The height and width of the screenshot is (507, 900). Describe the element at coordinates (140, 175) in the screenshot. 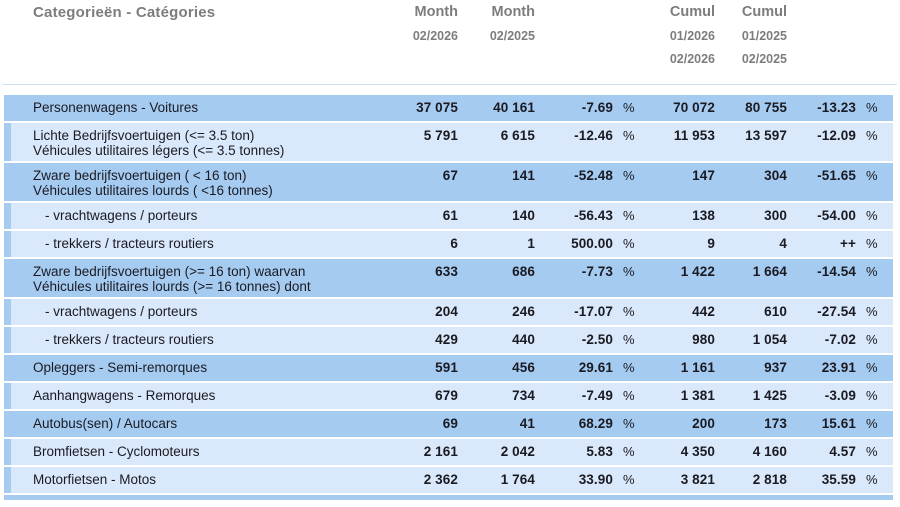

I see `category-line: Zware bedrijfsvoertuigen ( < 16 ton)` at that location.